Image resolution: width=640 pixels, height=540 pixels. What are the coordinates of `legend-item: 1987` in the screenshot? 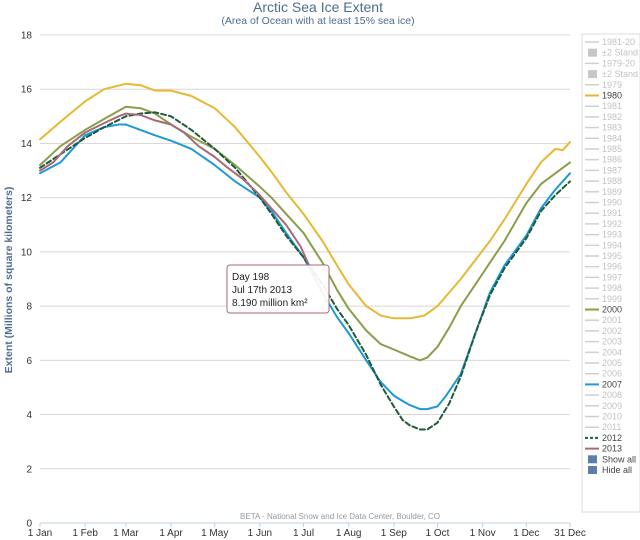 It's located at (603, 170).